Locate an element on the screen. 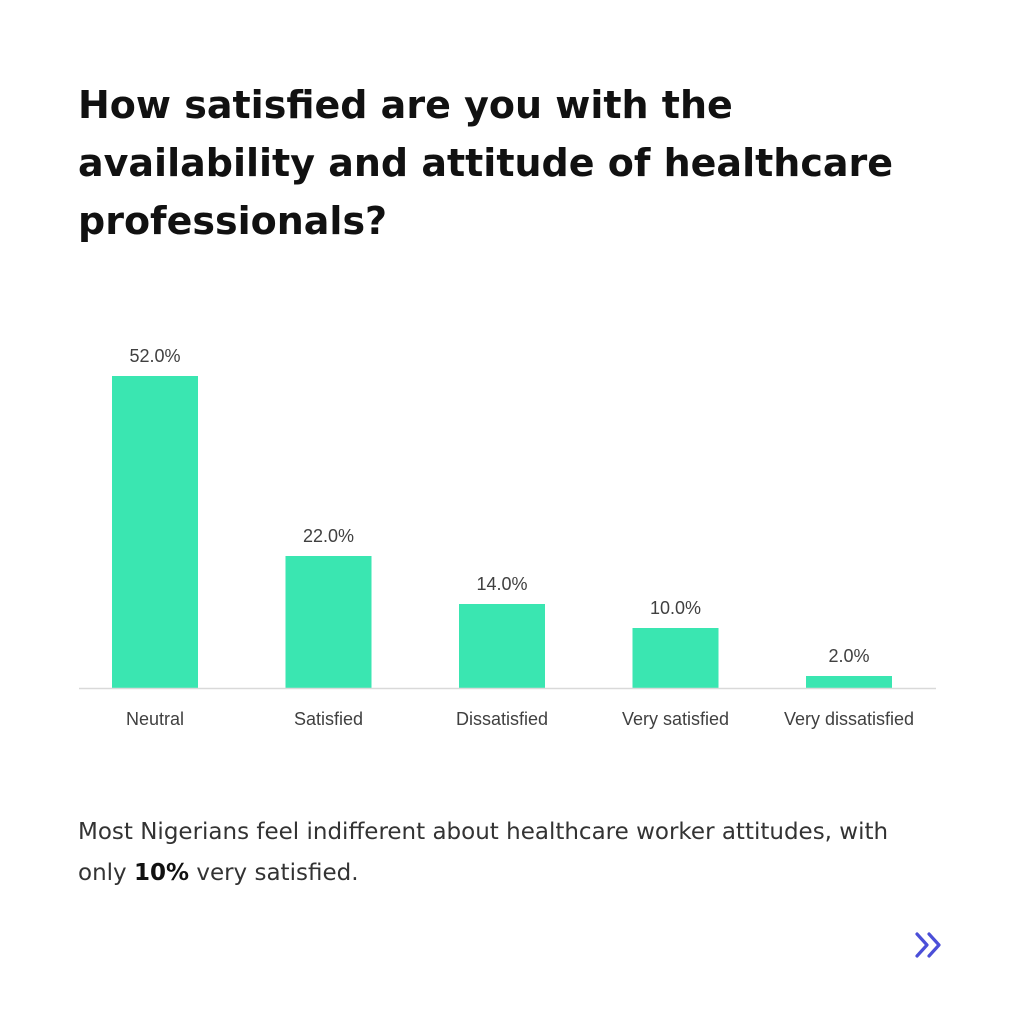 The height and width of the screenshot is (1024, 1024). double-chevron-right-icon is located at coordinates (928, 945).